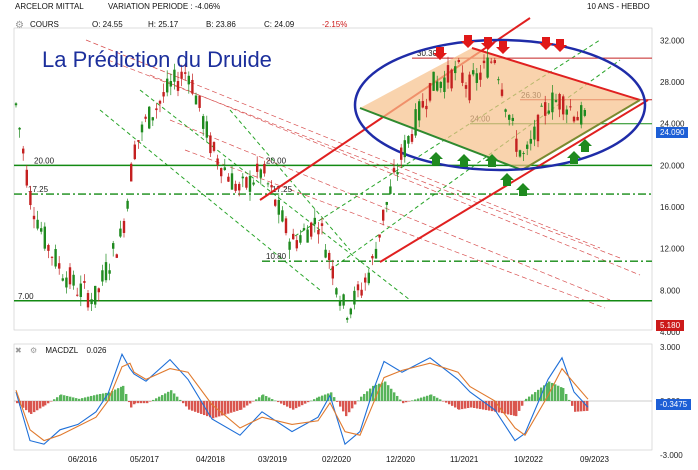 The height and width of the screenshot is (470, 698). What do you see at coordinates (26, 296) in the screenshot?
I see `level-label: 7.00` at bounding box center [26, 296].